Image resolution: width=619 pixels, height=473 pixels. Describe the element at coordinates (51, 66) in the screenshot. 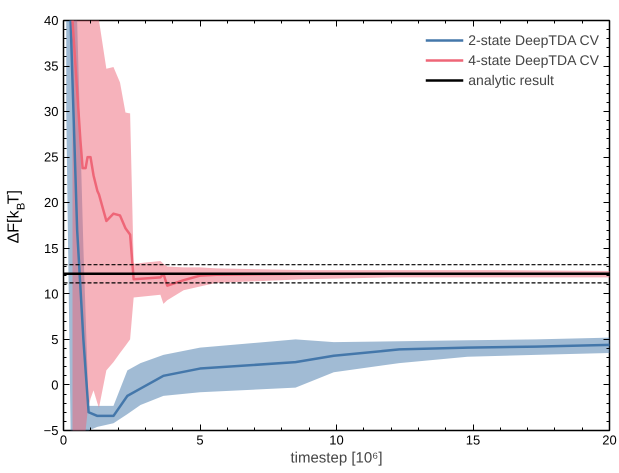

I see `y-tick-label: 35` at that location.